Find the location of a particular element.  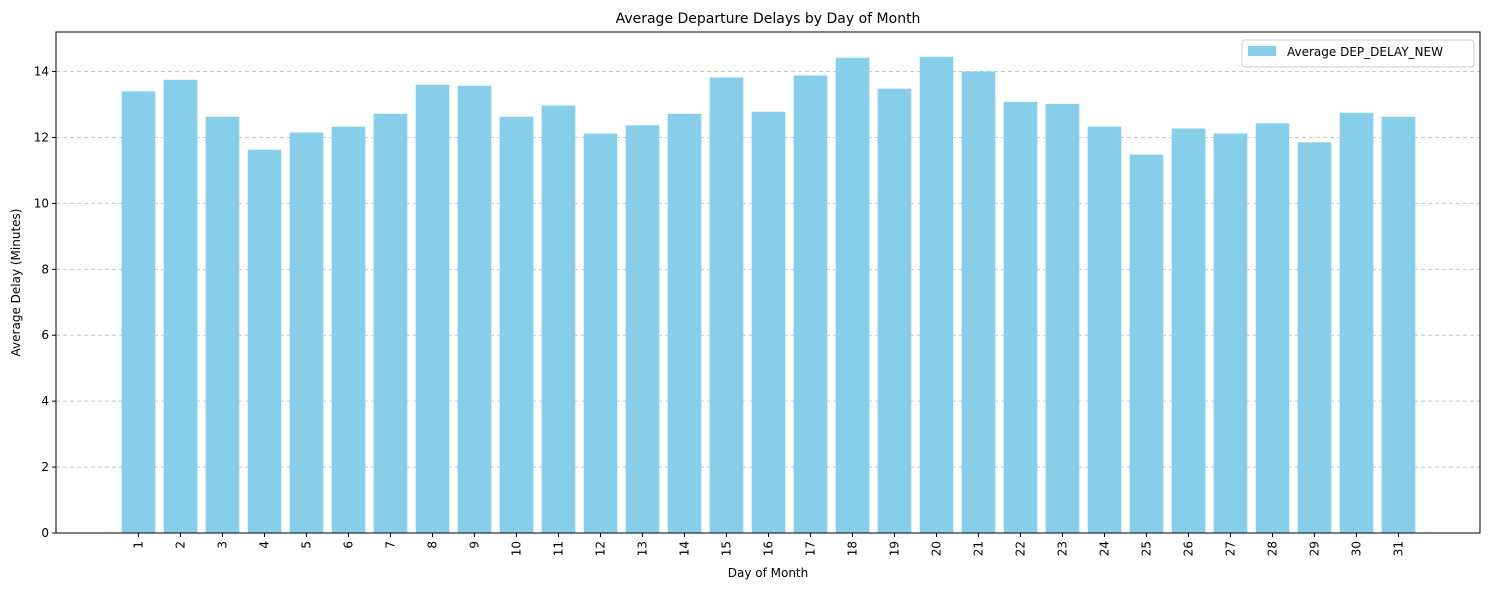

x-tick-label: 19 is located at coordinates (895, 548).